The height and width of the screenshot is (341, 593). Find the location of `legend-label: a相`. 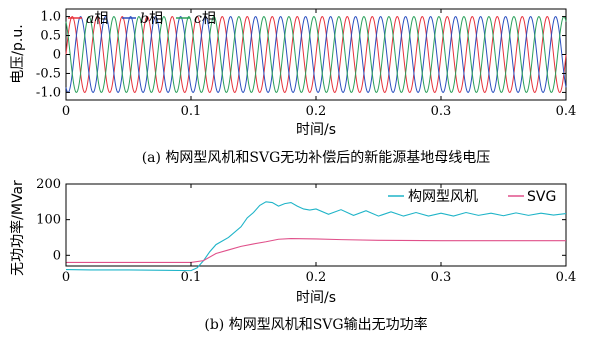

legend-label: a相 is located at coordinates (97, 19).